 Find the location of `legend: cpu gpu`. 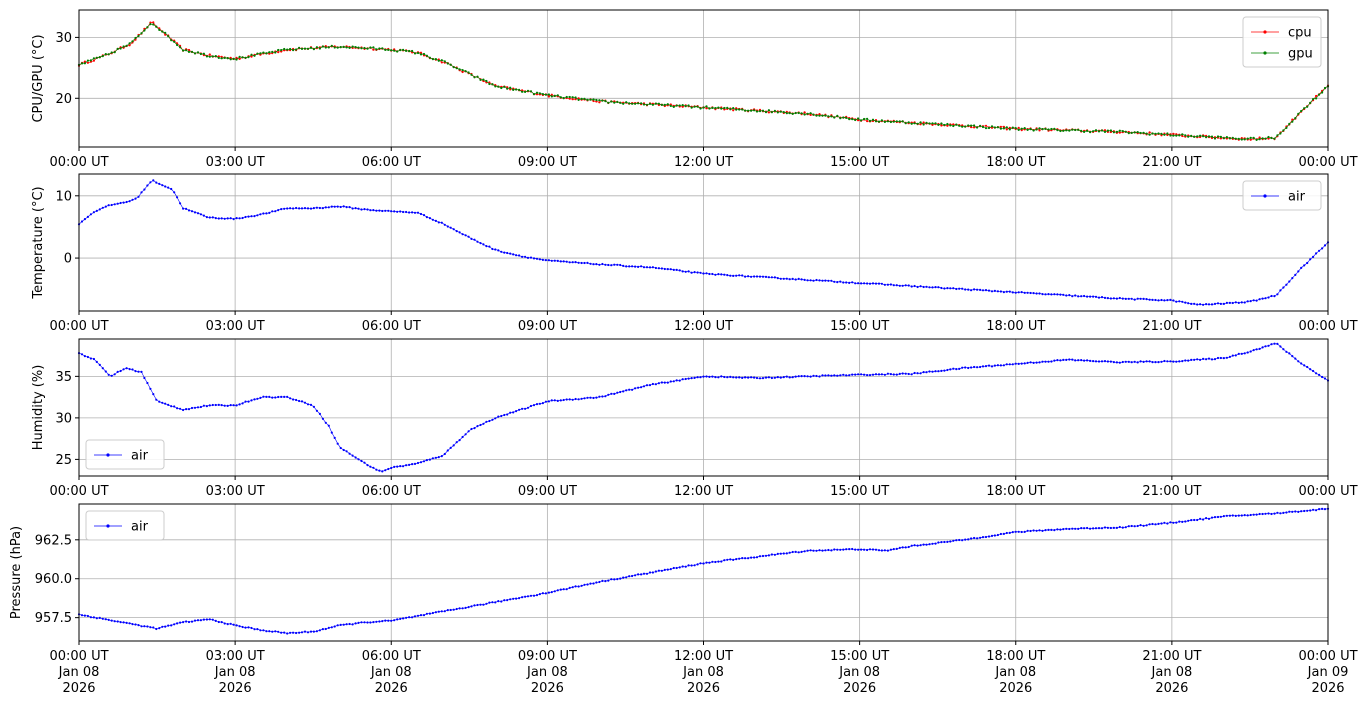

legend: cpu gpu is located at coordinates (1282, 42).